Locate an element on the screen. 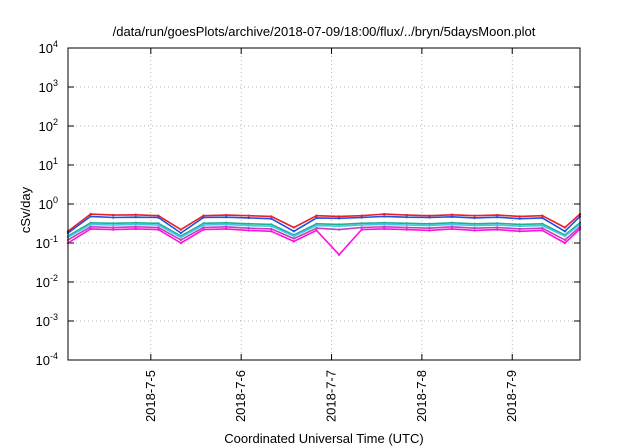 This screenshot has height=448, width=640. x-tick-labels: 2018-7-5 2018-7-6 2018-7-7 2018-7-8 2018-7-9 is located at coordinates (331, 396).